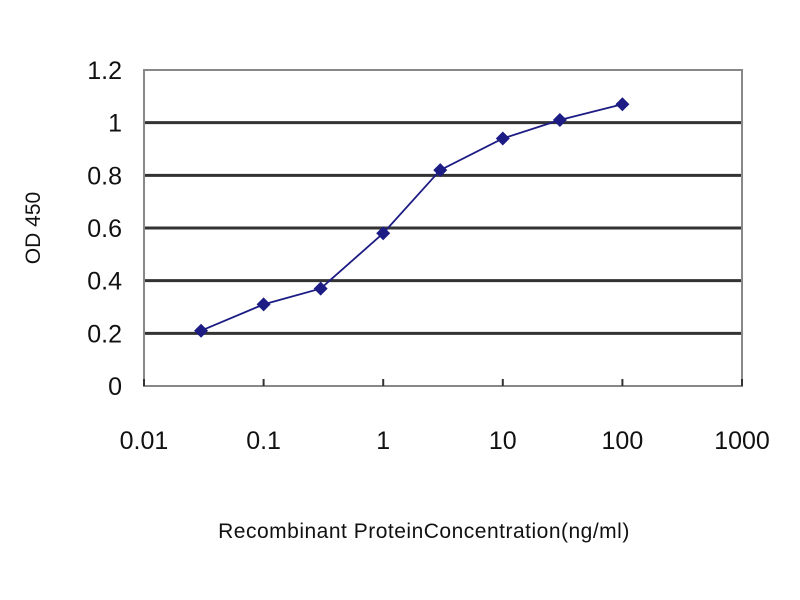 The width and height of the screenshot is (800, 600). I want to click on x-axis-ticks: 0.01 0.1 1 10 100 1000, so click(445, 417).